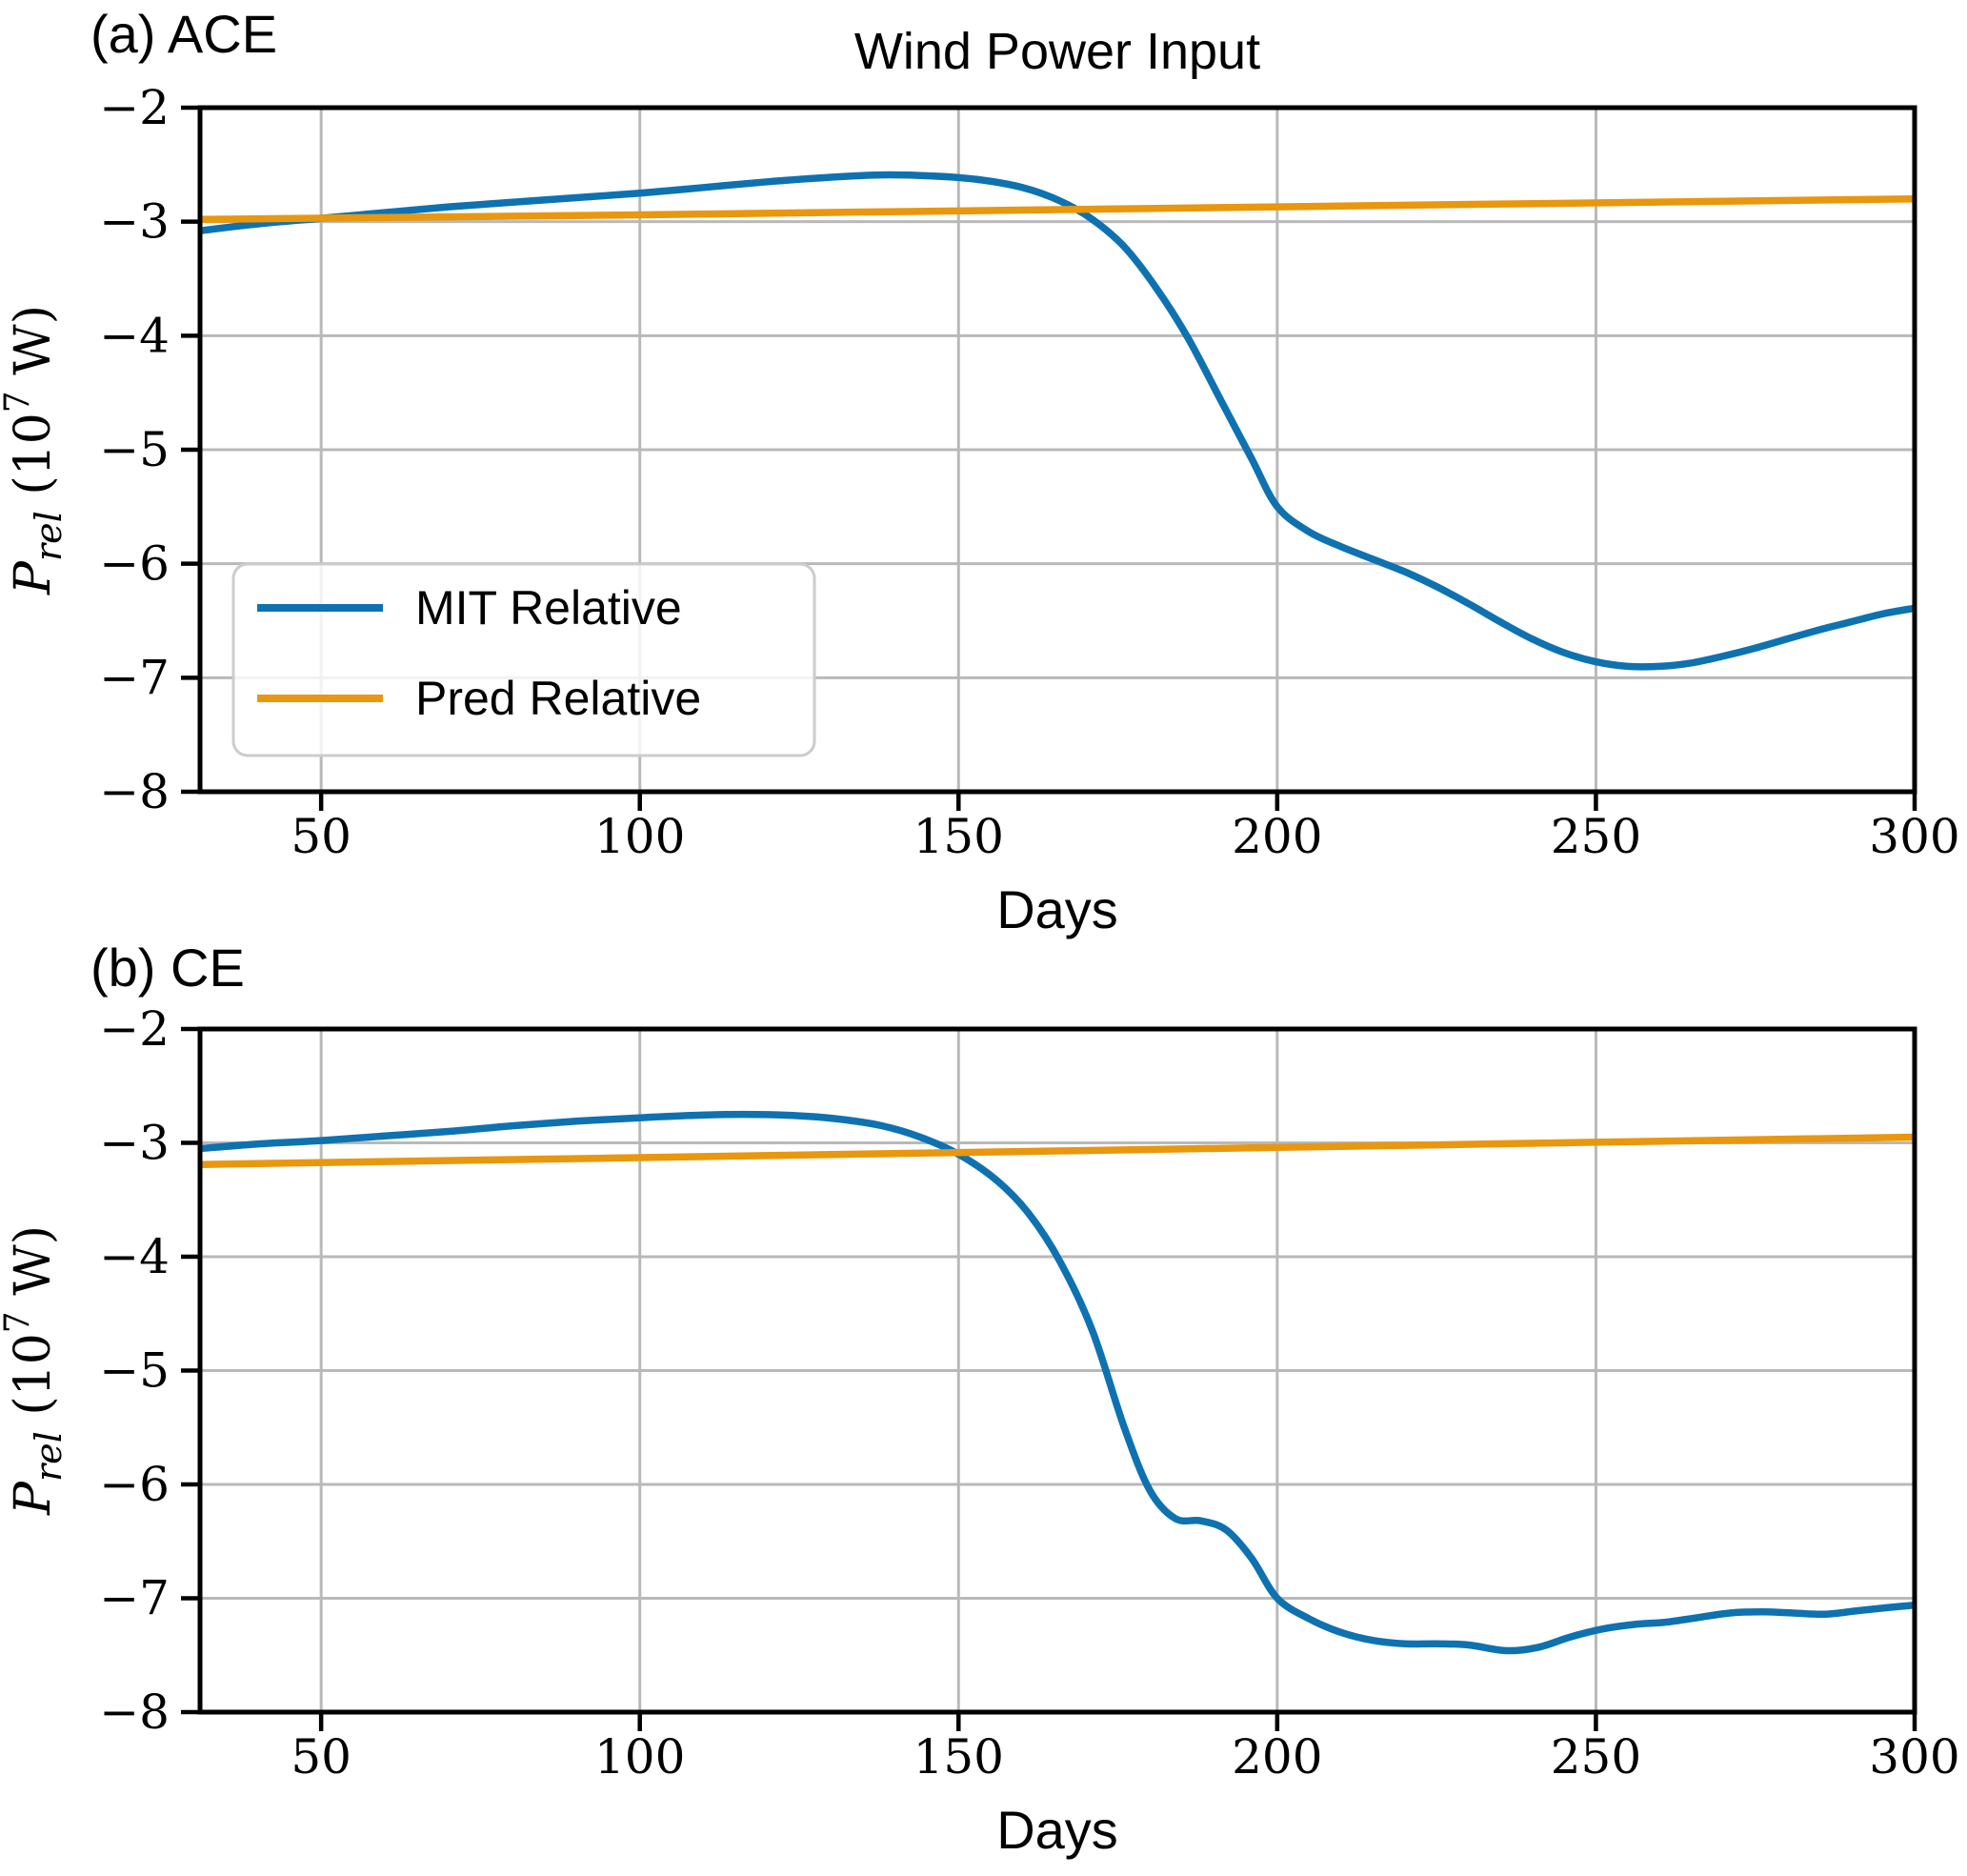 The height and width of the screenshot is (1876, 1967). What do you see at coordinates (167, 968) in the screenshot?
I see `panel-label: (b) CE` at bounding box center [167, 968].